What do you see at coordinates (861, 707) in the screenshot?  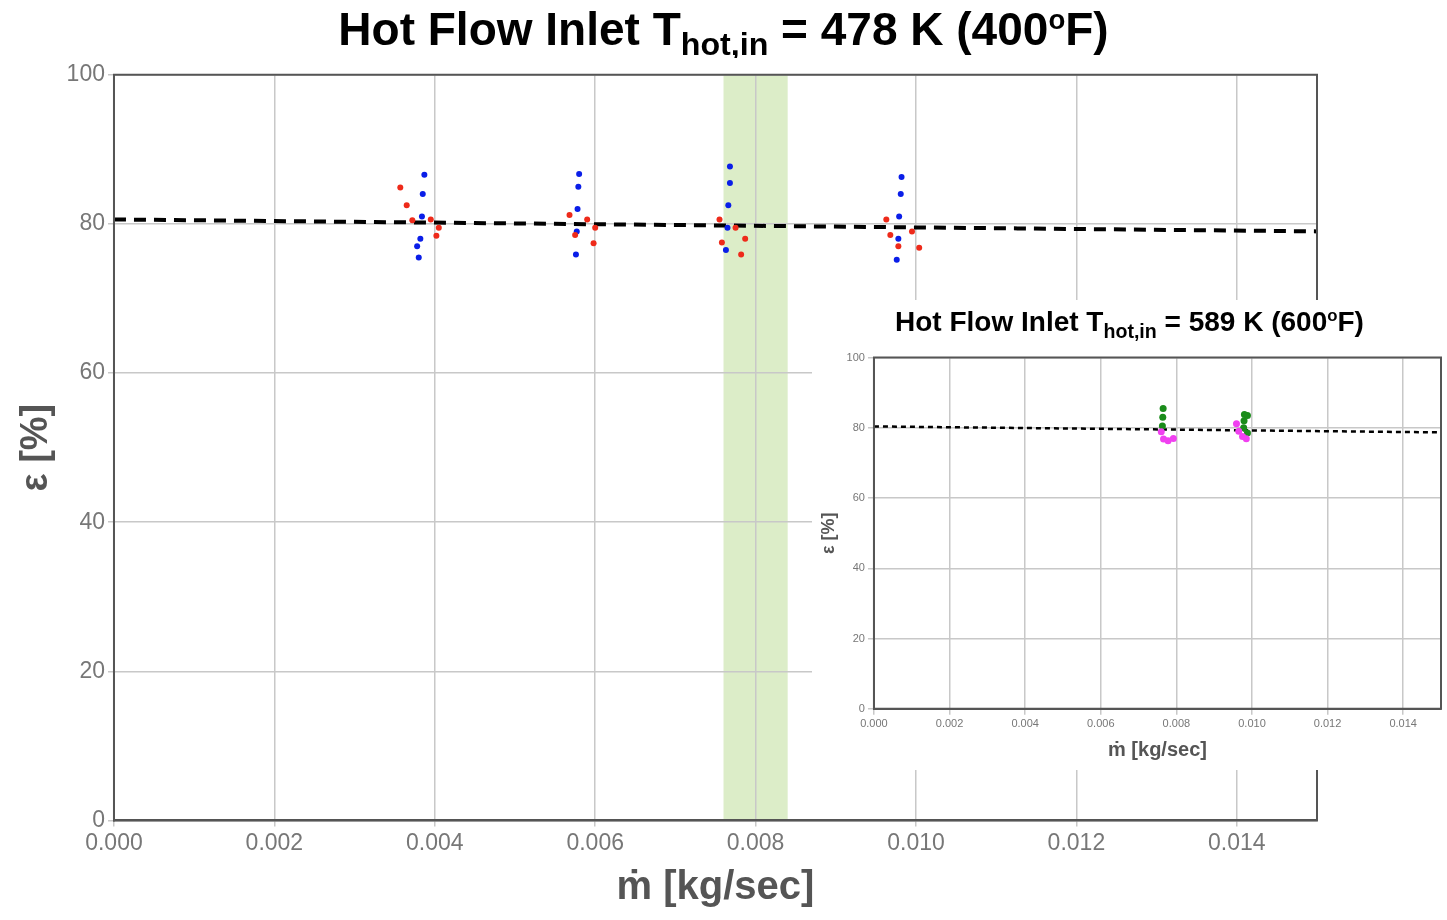 I see `y-tick-label: 0` at bounding box center [861, 707].